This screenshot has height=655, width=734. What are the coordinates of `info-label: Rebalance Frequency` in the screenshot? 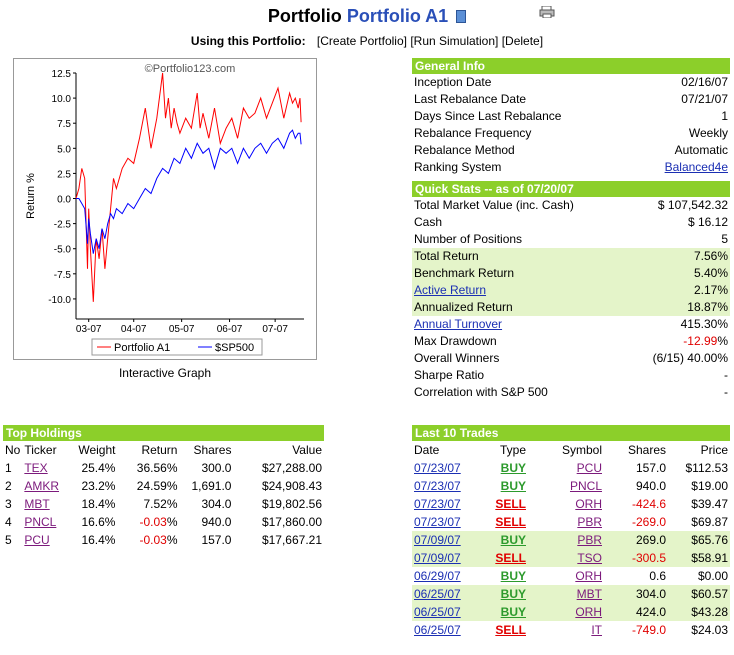 It's located at (473, 133).